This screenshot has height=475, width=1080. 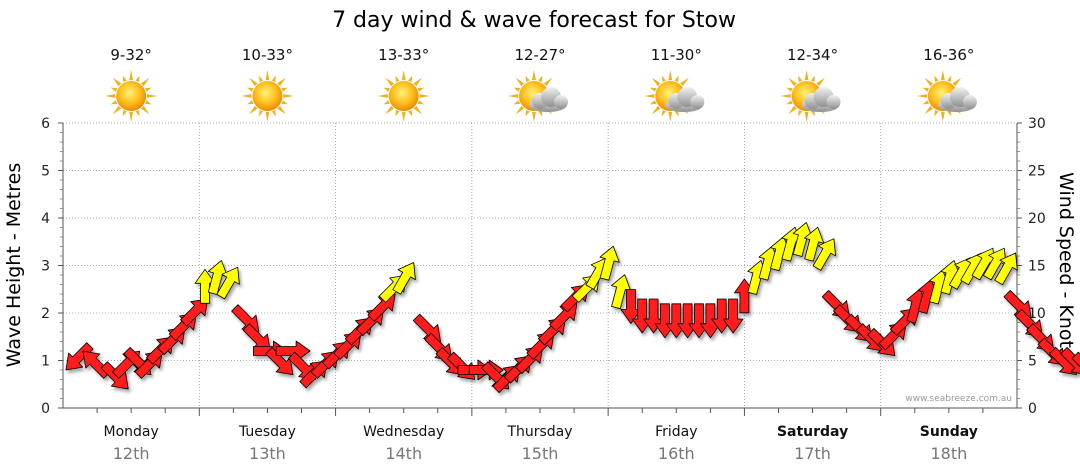 I want to click on right-tick-label: 20, so click(x=1037, y=219).